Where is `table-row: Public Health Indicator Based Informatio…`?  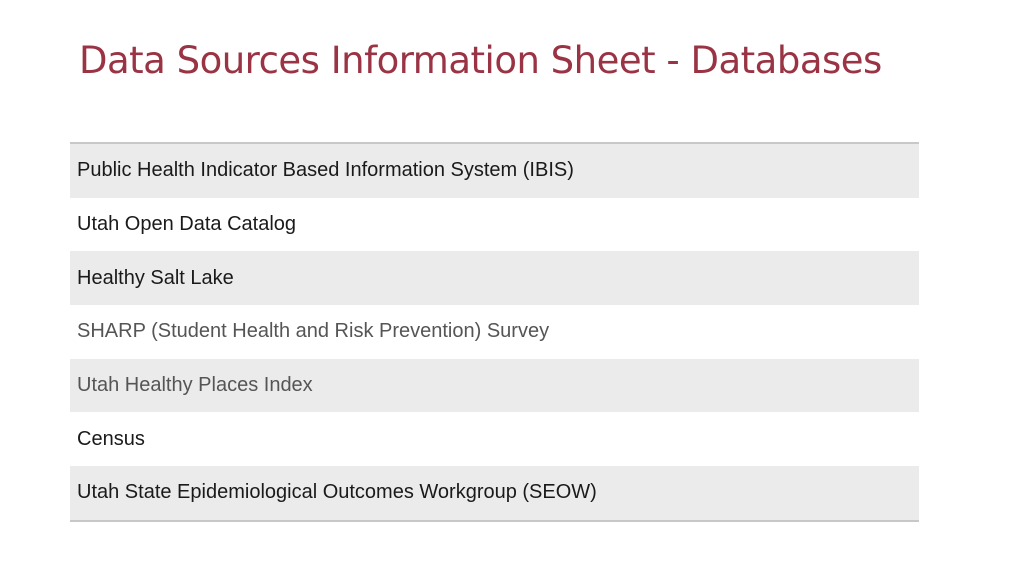 table-row: Public Health Indicator Based Informatio… is located at coordinates (494, 171).